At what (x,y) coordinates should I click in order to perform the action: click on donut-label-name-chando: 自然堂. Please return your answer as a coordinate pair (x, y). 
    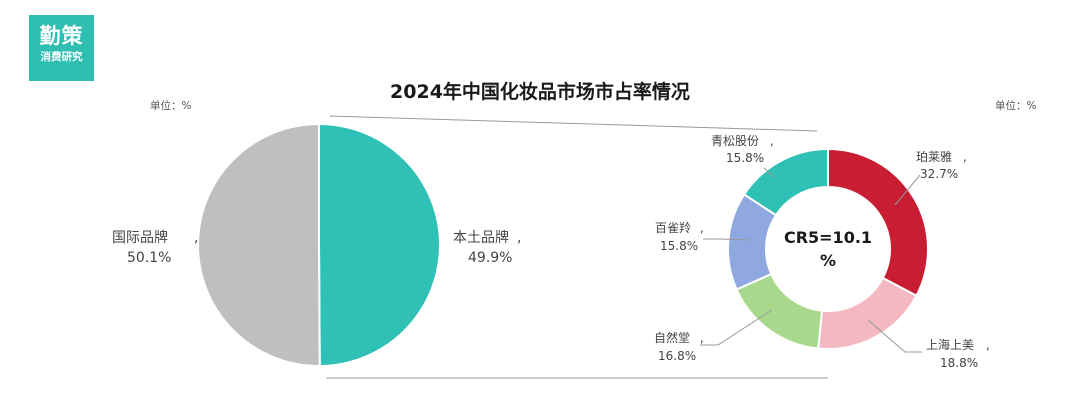
    Looking at the image, I should click on (672, 337).